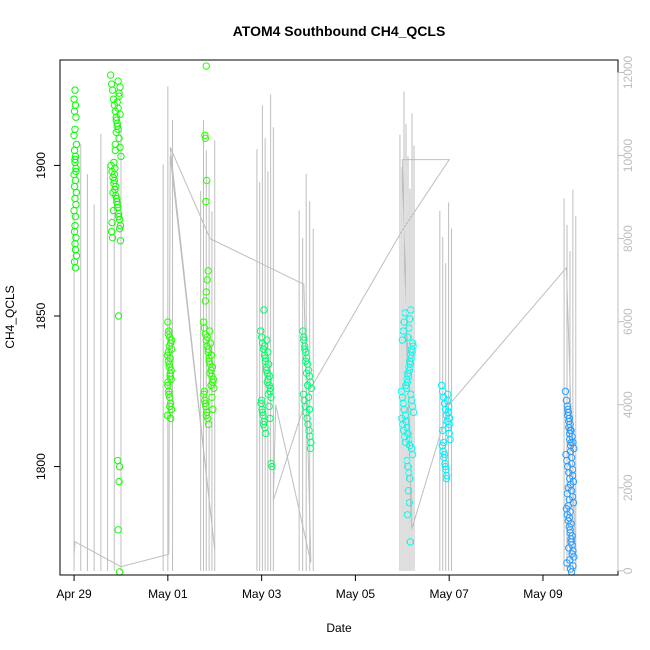 Image resolution: width=650 pixels, height=650 pixels. I want to click on x-tick-label: May 09, so click(543, 594).